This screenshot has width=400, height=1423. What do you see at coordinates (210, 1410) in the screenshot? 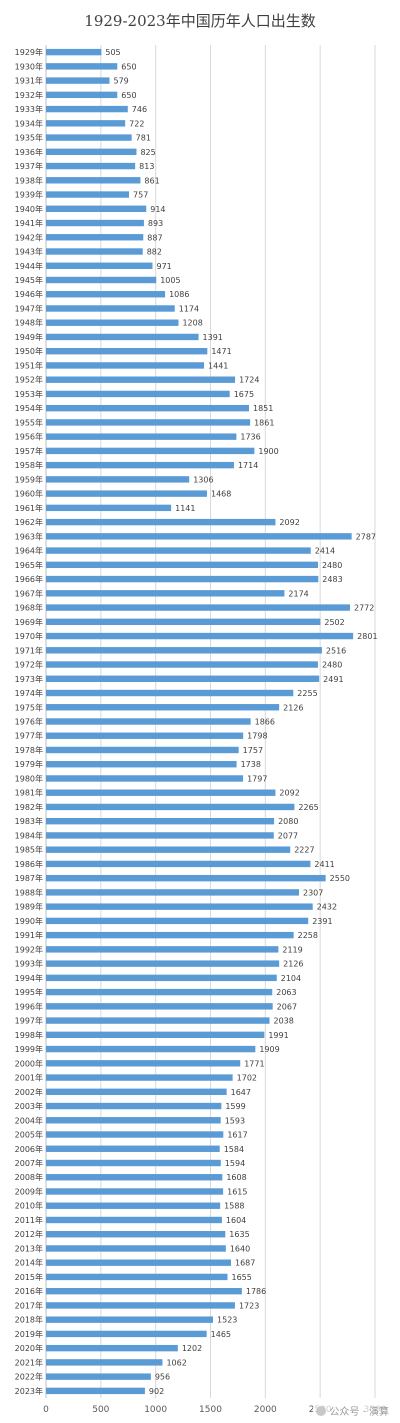
I see `x-tick-label: 1500` at bounding box center [210, 1410].